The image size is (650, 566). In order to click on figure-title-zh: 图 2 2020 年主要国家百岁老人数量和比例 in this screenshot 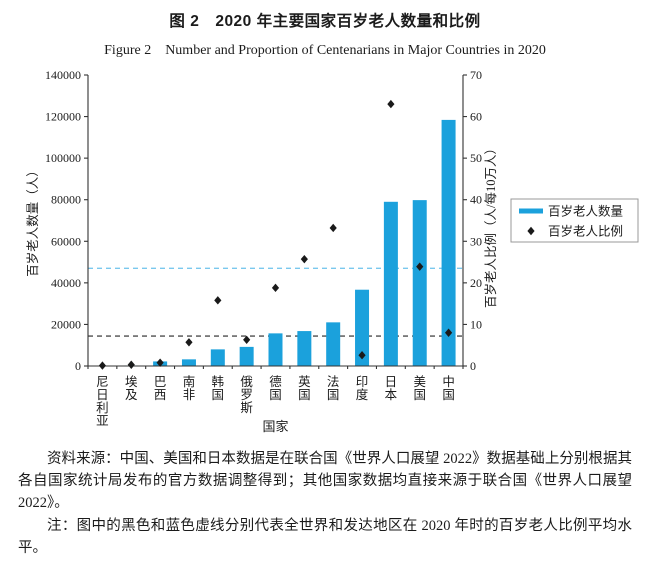, I will do `click(325, 21)`.